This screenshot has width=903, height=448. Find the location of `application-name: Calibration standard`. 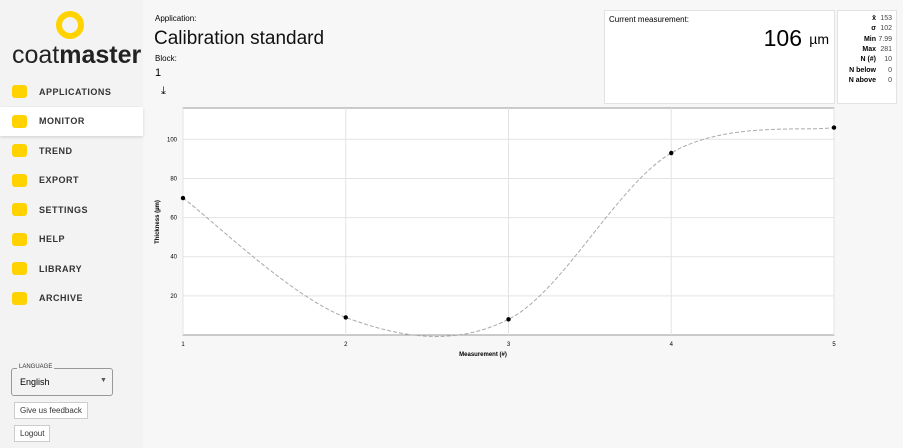

application-name: Calibration standard is located at coordinates (239, 38).